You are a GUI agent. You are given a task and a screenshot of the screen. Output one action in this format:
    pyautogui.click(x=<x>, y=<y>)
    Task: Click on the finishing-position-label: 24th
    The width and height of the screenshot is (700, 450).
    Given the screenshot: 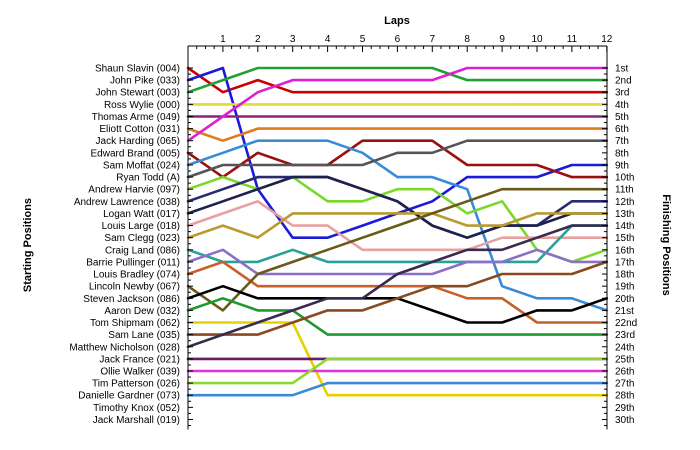 What is the action you would take?
    pyautogui.click(x=624, y=347)
    